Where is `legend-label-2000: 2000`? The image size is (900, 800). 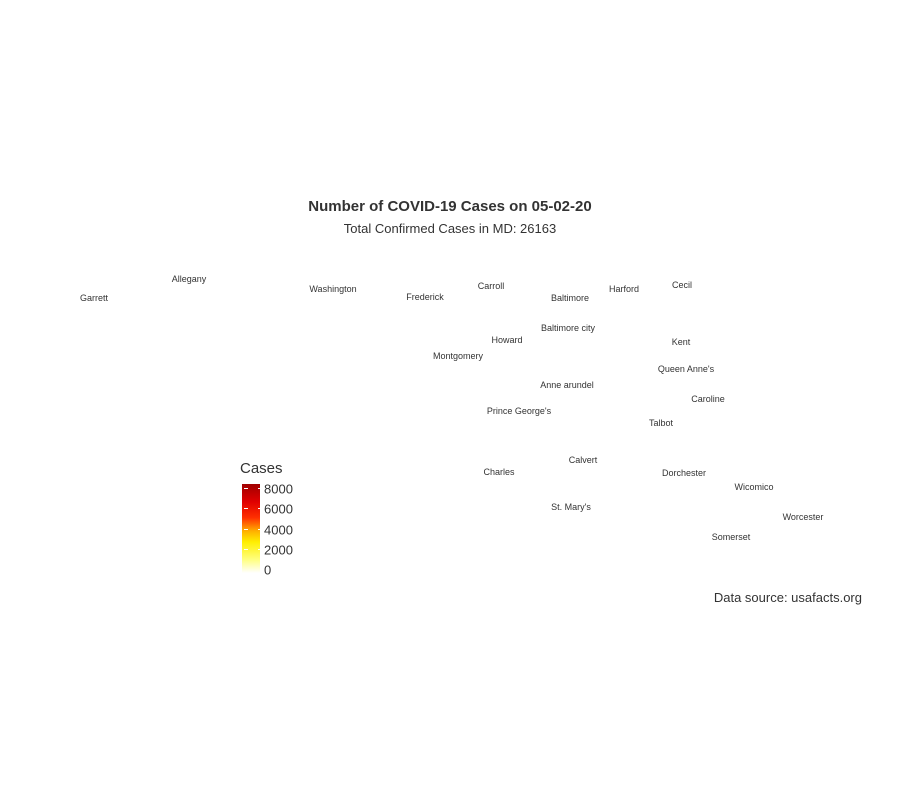 legend-label-2000: 2000 is located at coordinates (278, 550).